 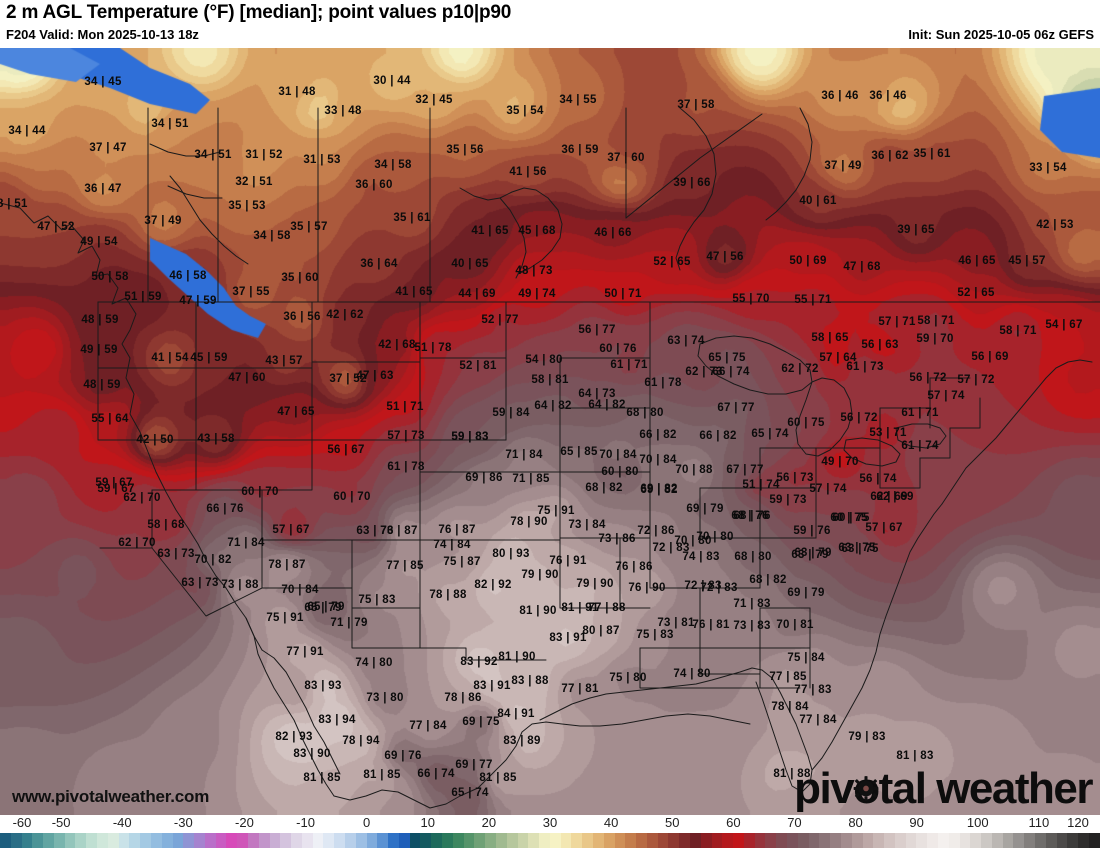 What do you see at coordinates (692, 674) in the screenshot?
I see `point-value-label: 74 | 80` at bounding box center [692, 674].